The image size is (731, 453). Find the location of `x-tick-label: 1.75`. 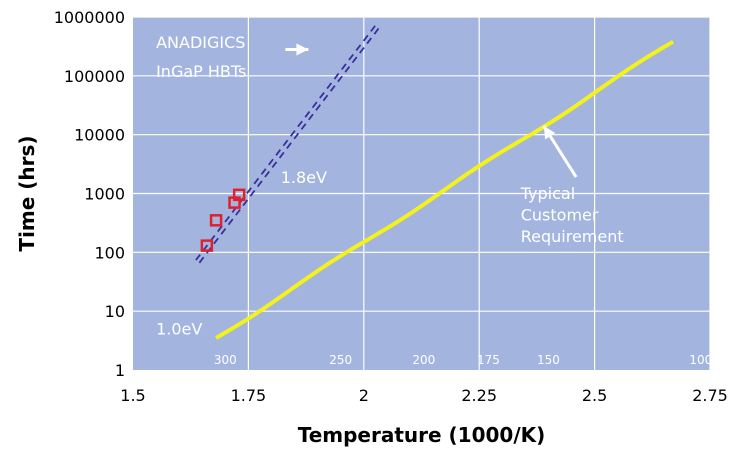

x-tick-label: 1.75 is located at coordinates (249, 395).